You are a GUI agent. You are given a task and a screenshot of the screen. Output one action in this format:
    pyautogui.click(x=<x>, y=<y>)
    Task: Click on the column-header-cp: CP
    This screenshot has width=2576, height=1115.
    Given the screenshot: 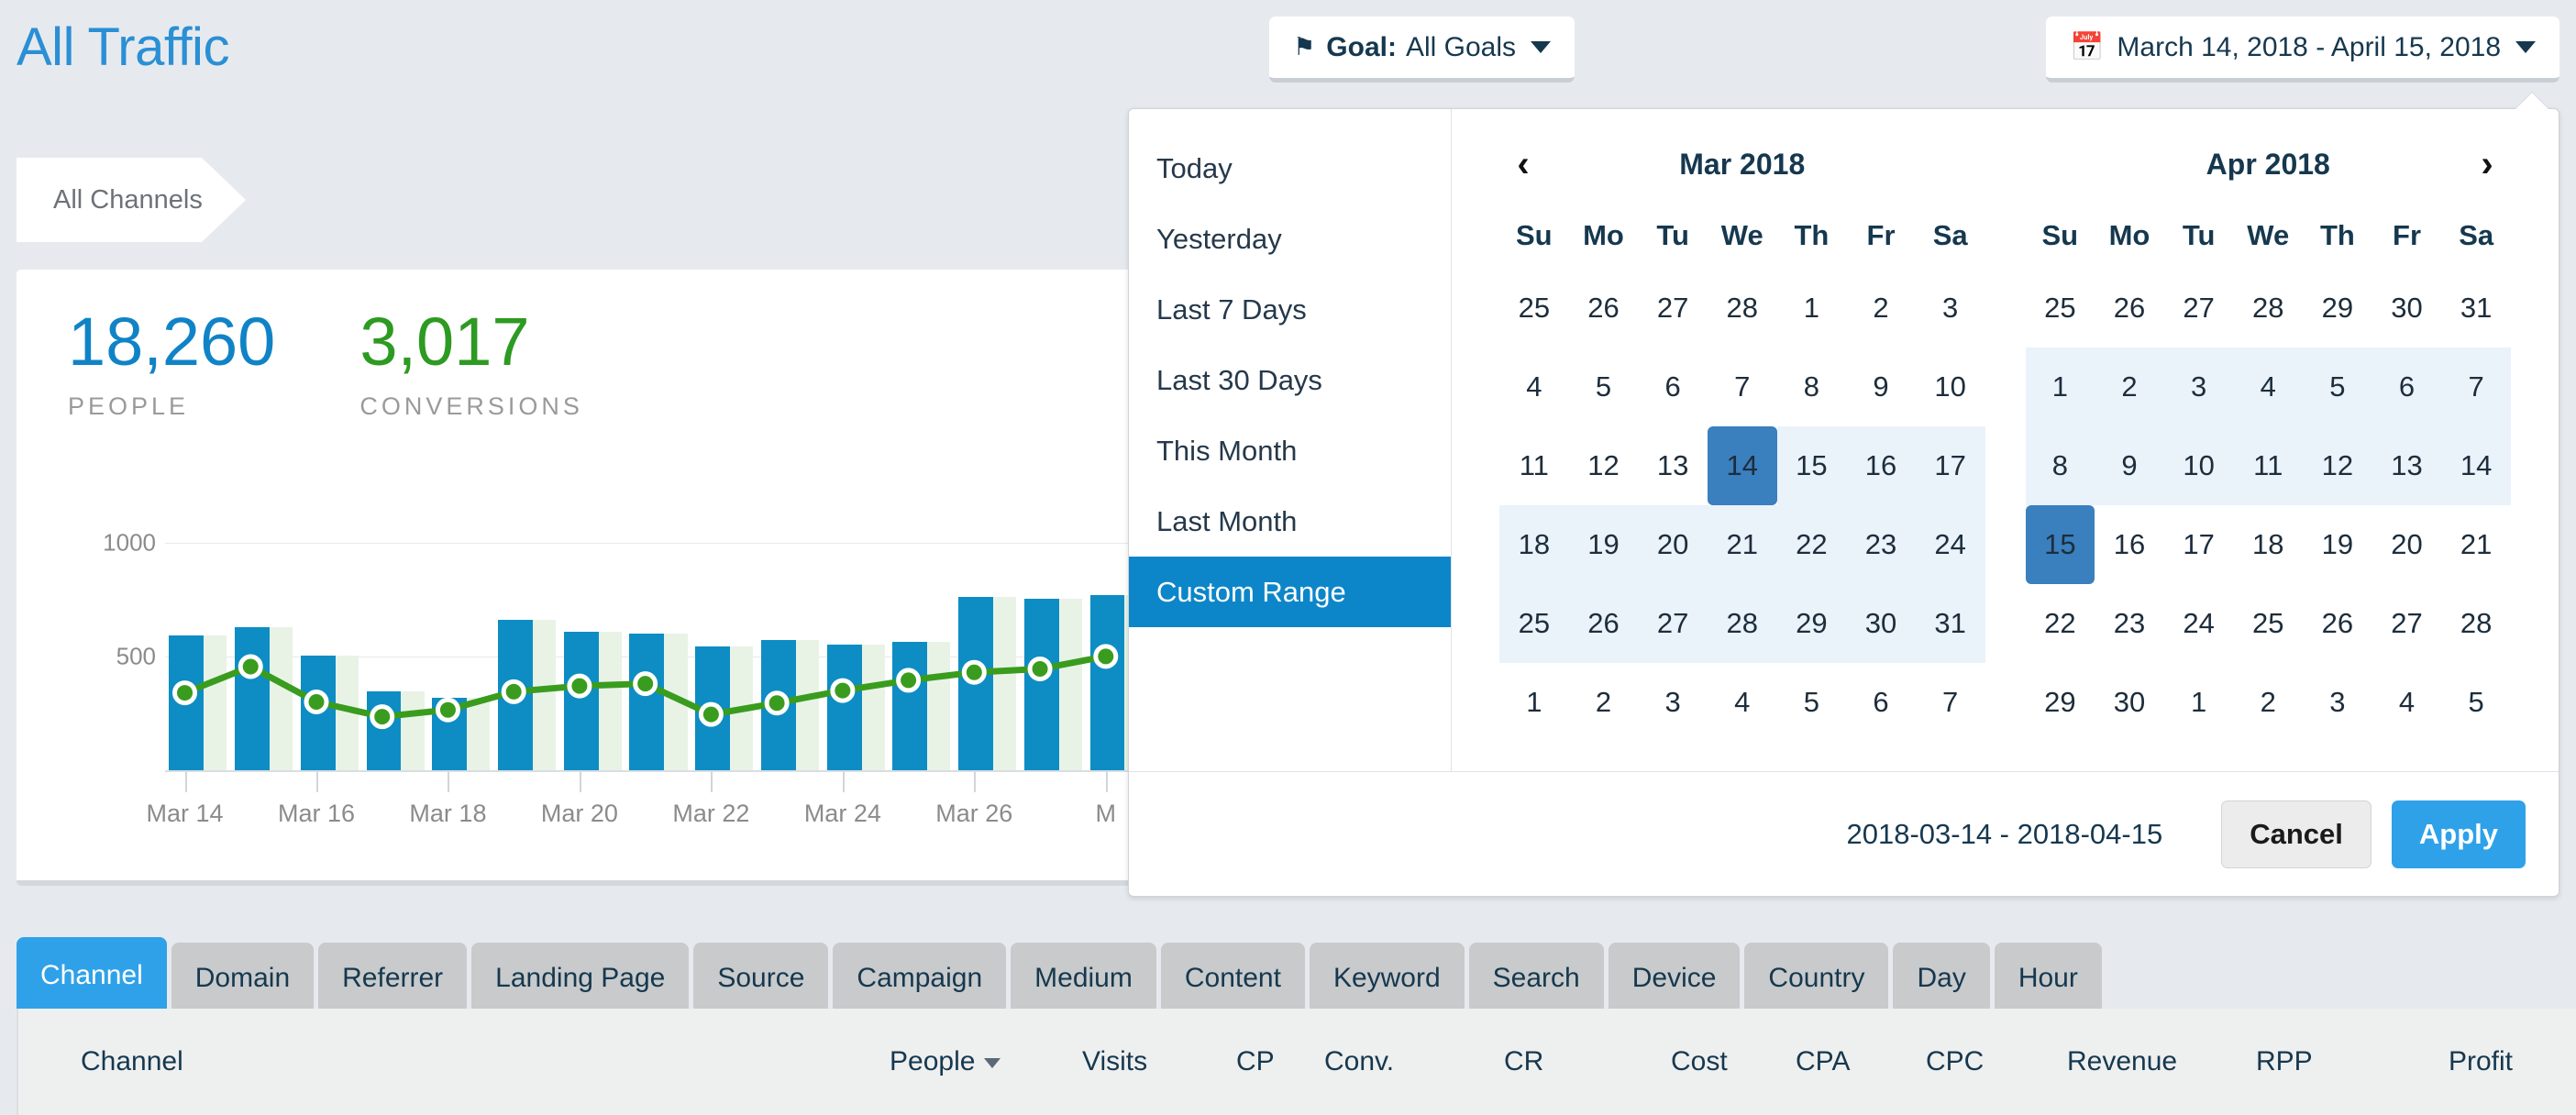 What is the action you would take?
    pyautogui.click(x=1255, y=1061)
    